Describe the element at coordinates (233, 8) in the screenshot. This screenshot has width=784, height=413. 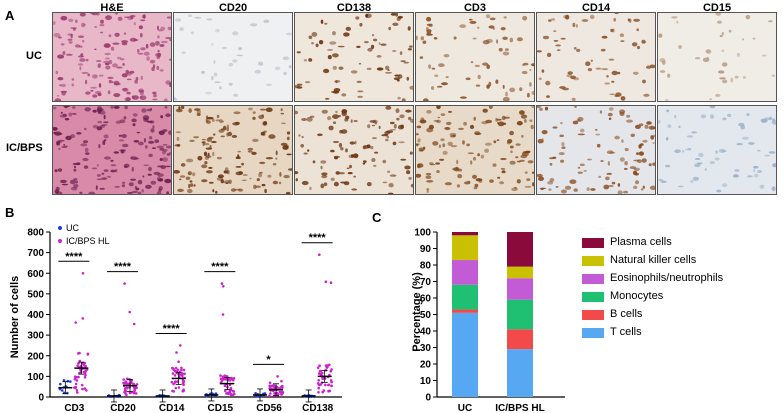
I see `column-header-cd20: CD20` at that location.